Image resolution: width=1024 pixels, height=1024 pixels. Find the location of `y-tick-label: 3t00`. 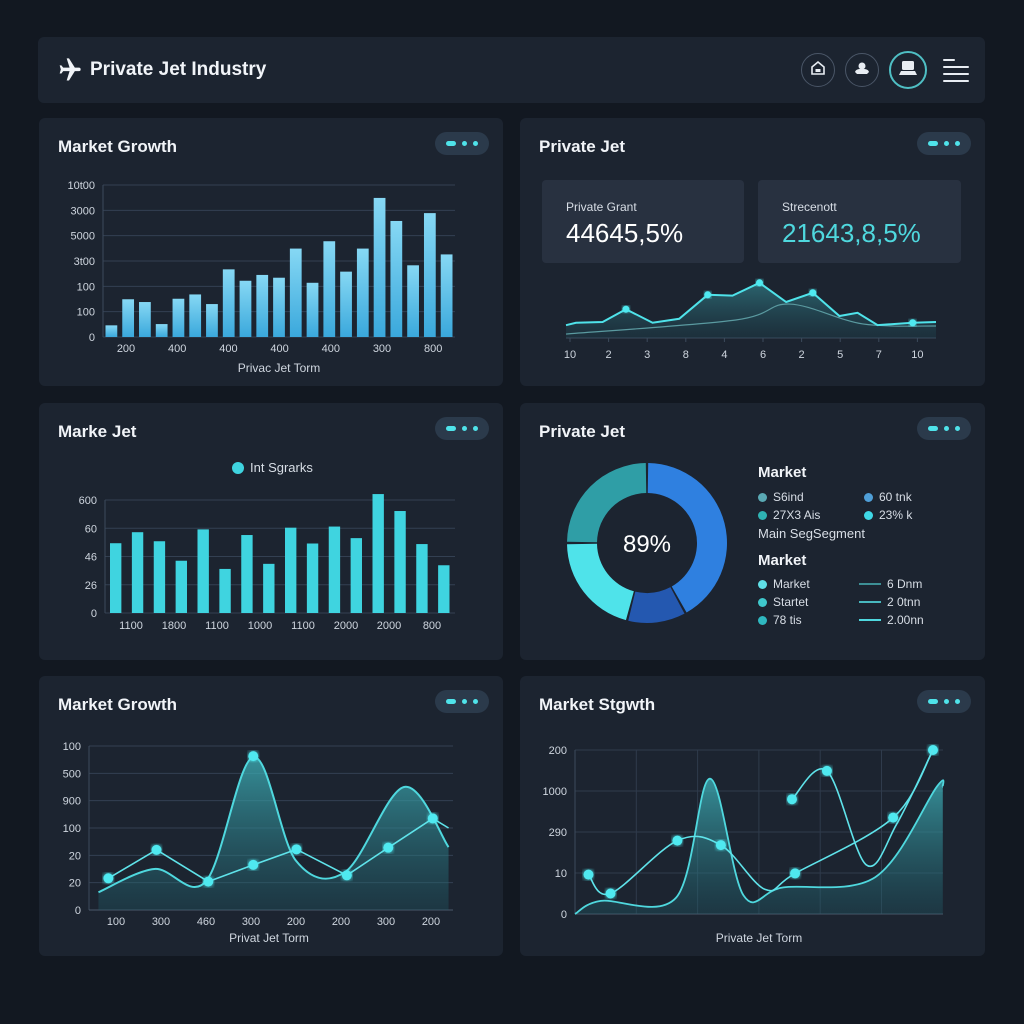

y-tick-label: 3t00 is located at coordinates (84, 262).